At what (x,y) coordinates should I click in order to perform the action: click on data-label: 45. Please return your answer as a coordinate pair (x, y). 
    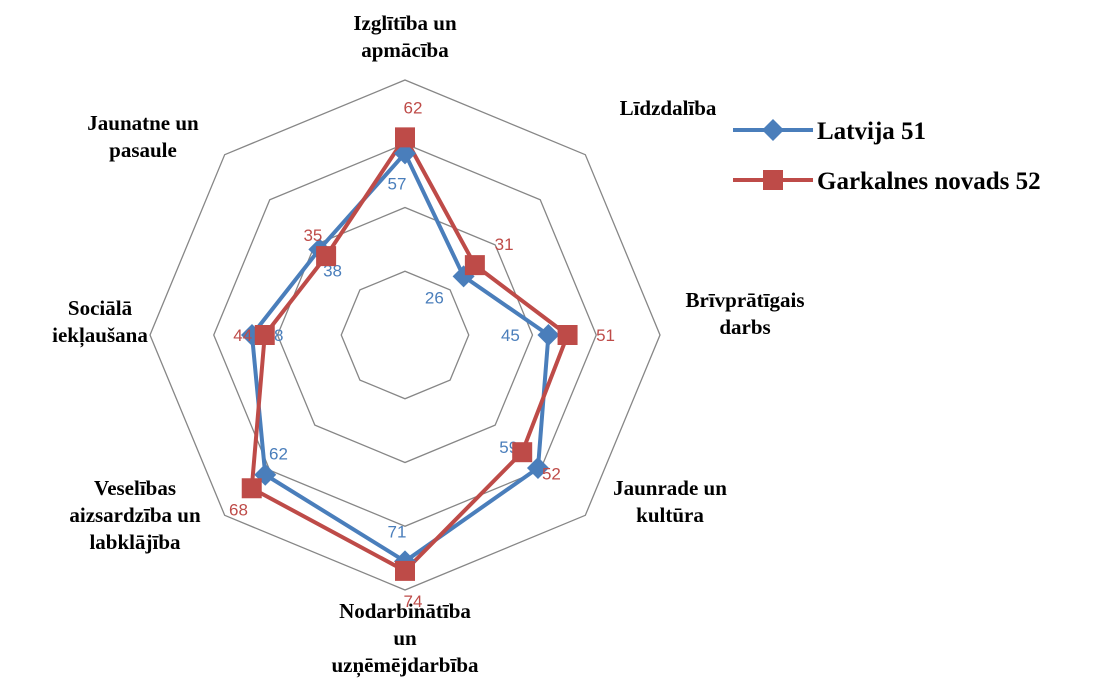
    Looking at the image, I should click on (510, 335).